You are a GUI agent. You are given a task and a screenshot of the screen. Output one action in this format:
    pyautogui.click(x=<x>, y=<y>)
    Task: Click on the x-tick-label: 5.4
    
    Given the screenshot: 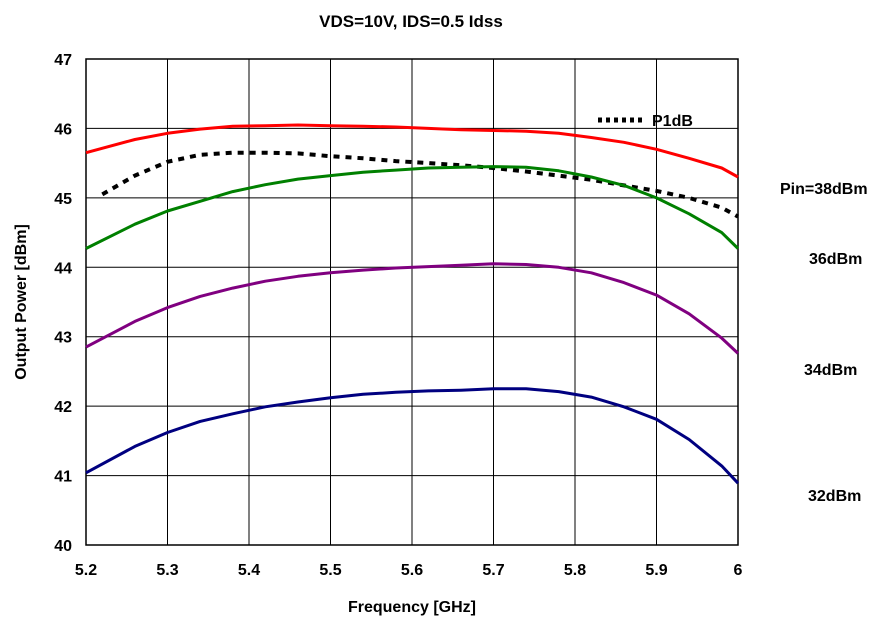 What is the action you would take?
    pyautogui.click(x=249, y=570)
    